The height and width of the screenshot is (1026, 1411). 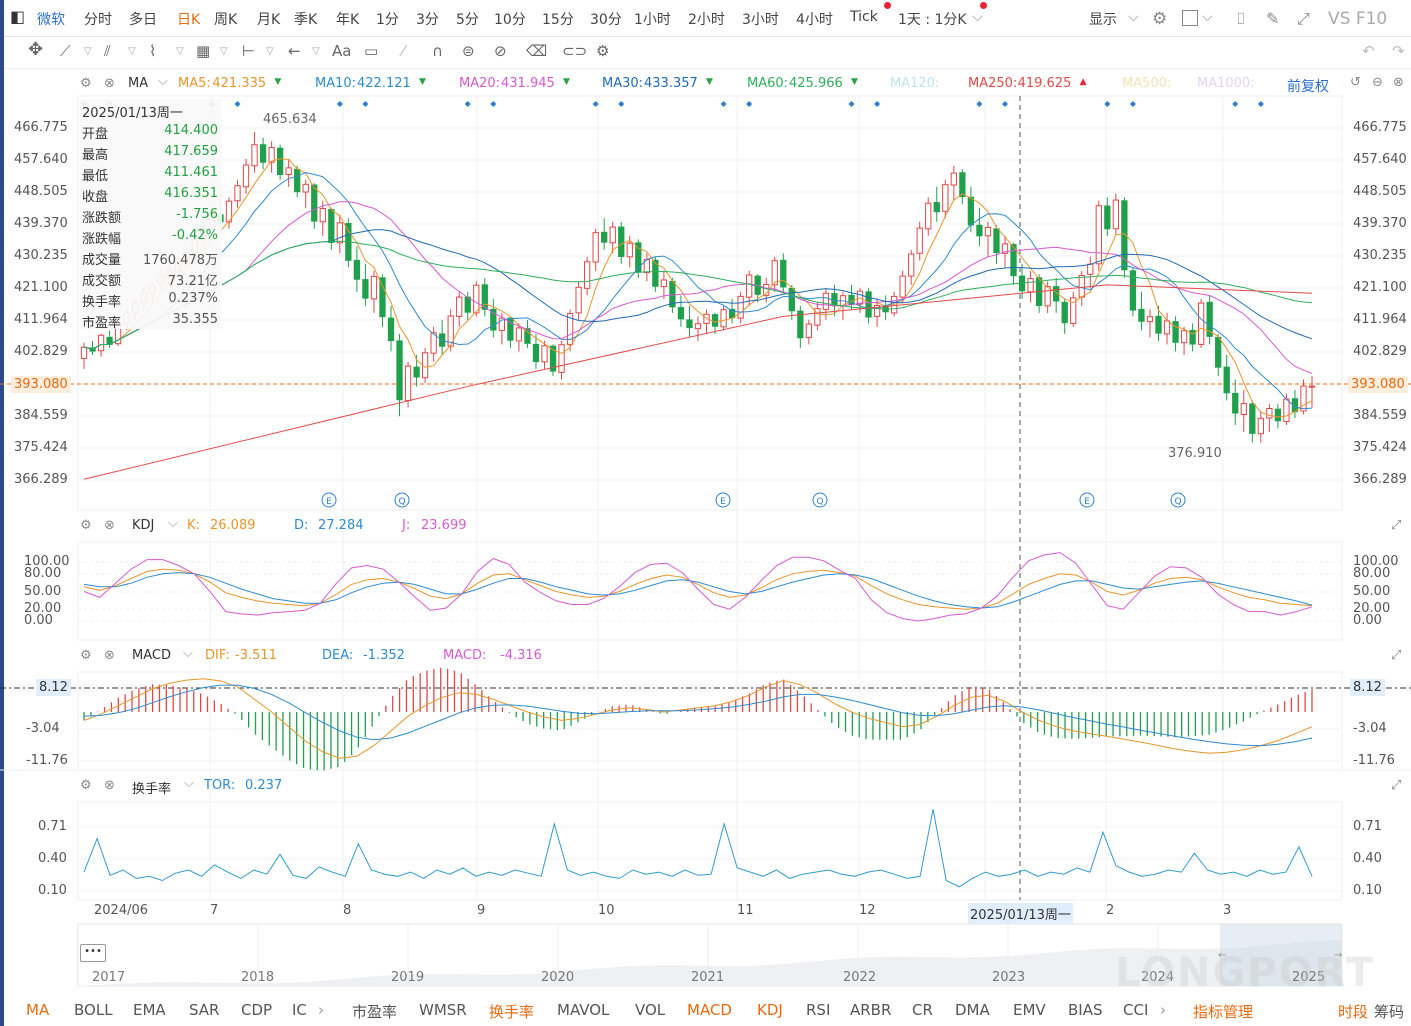 I want to click on indicator-tab-20: 指标管理, so click(x=1223, y=1012).